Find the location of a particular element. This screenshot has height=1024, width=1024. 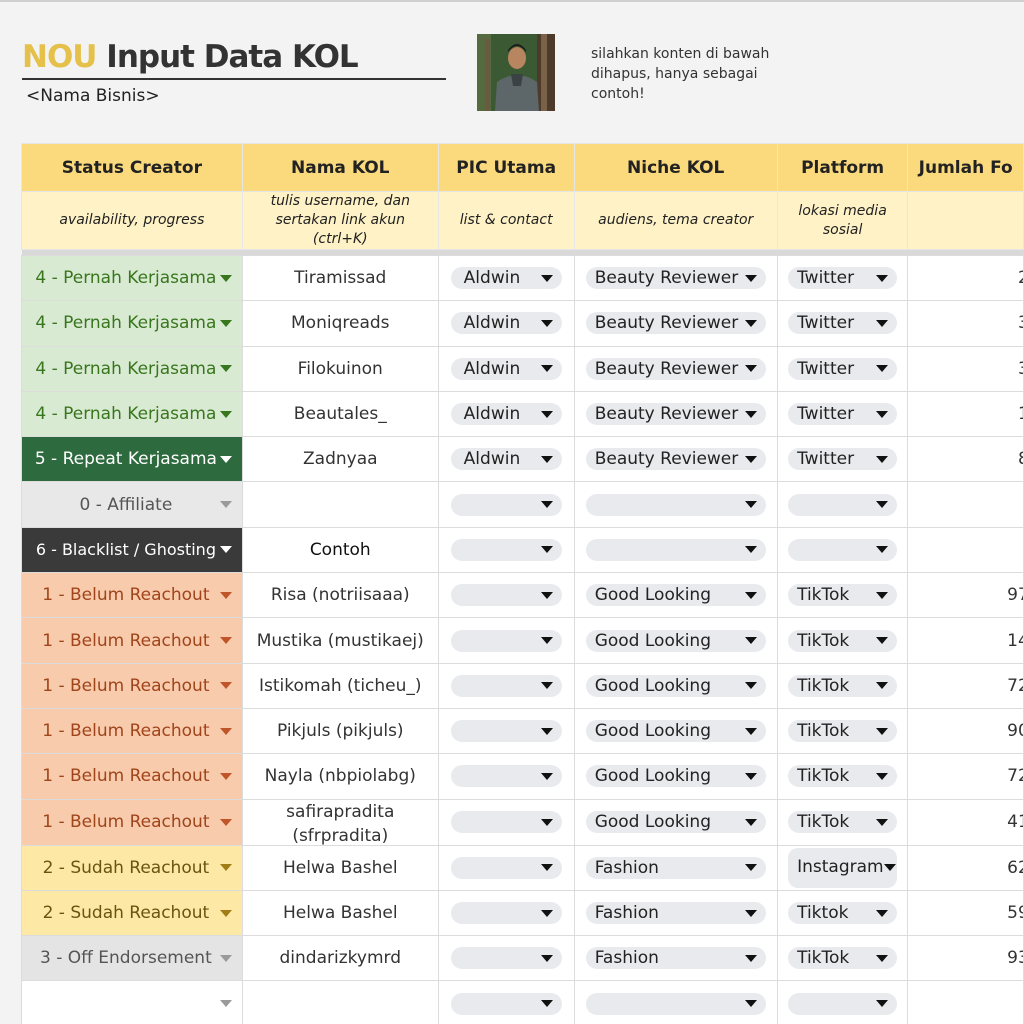

followers-cell: 933, is located at coordinates (965, 958).